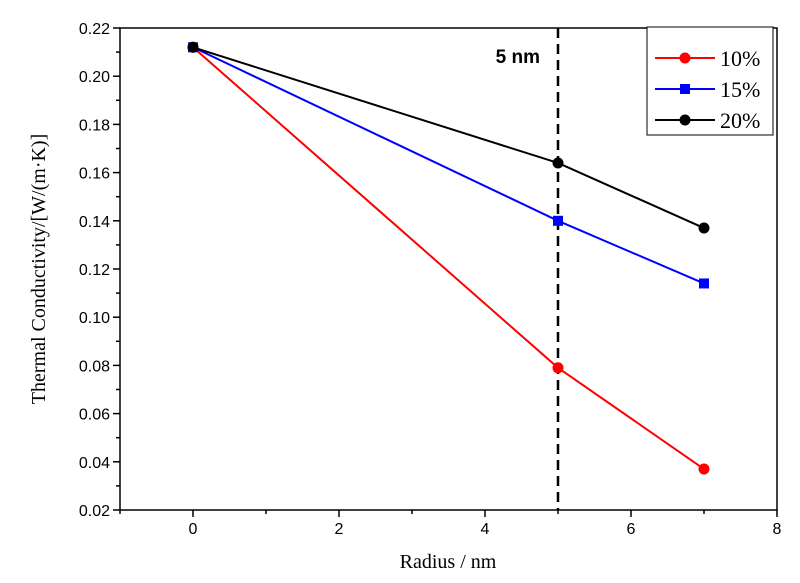 This screenshot has height=583, width=800. What do you see at coordinates (94, 270) in the screenshot?
I see `y-tick-label: 0.12` at bounding box center [94, 270].